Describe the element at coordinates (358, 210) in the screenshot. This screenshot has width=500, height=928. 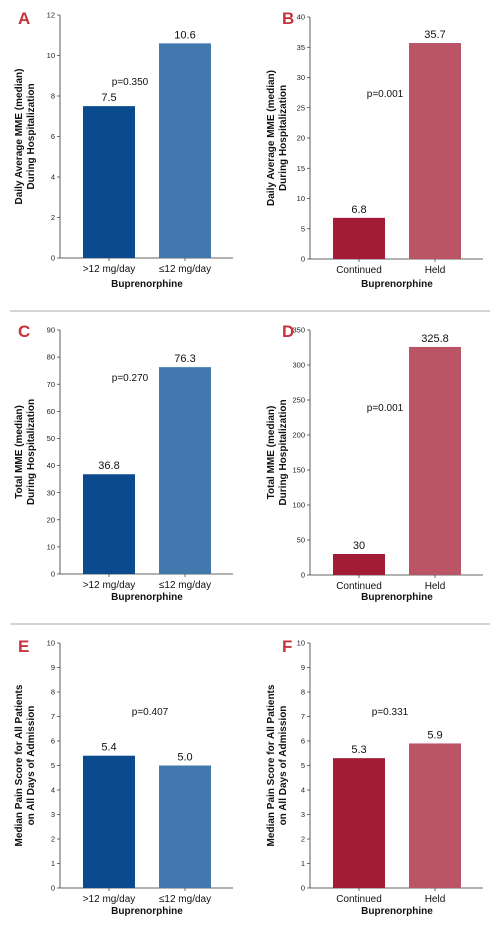
I see `value-label-b-1: 6.8` at that location.